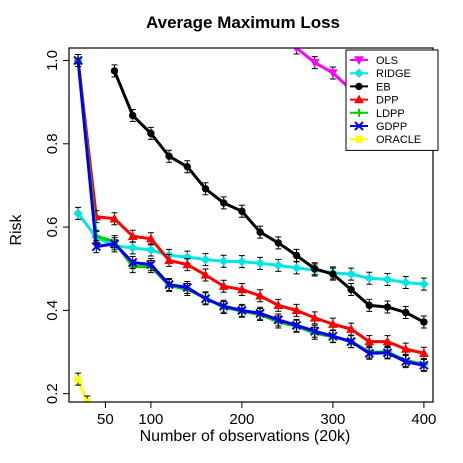 The width and height of the screenshot is (463, 463). I want to click on x-axis-label: Number of observations (20k), so click(245, 436).